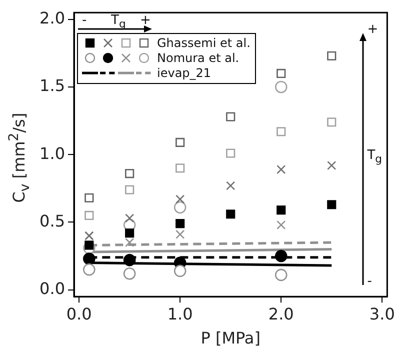 Image resolution: width=398 pixels, height=353 pixels. I want to click on legend-label: Ghassemi et al., so click(203, 43).